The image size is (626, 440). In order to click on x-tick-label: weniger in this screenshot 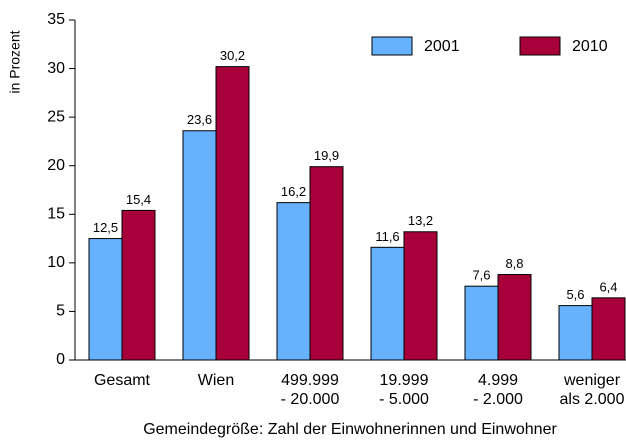, I will do `click(592, 380)`.